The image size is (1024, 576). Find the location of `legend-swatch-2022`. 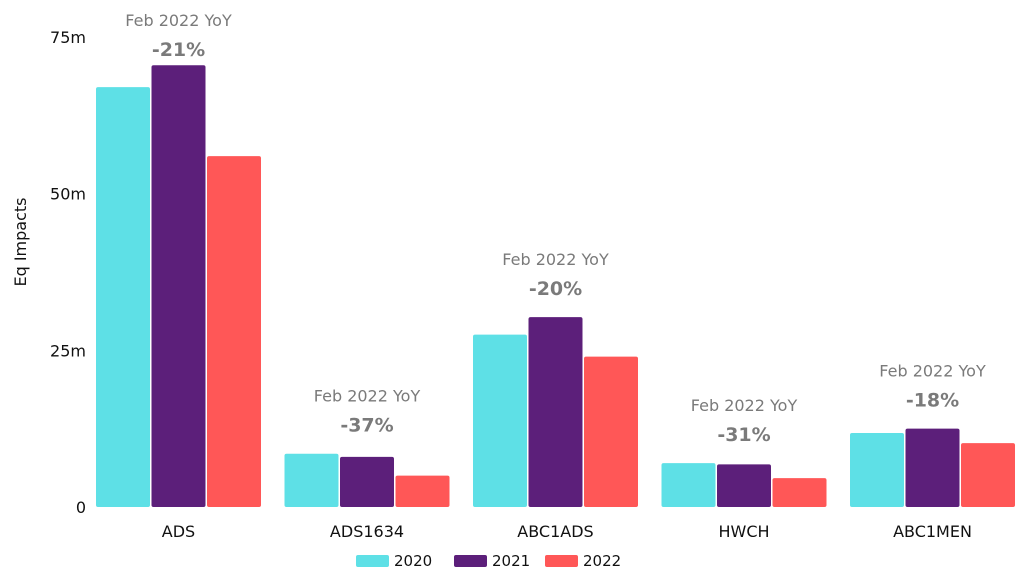

legend-swatch-2022 is located at coordinates (561, 561).